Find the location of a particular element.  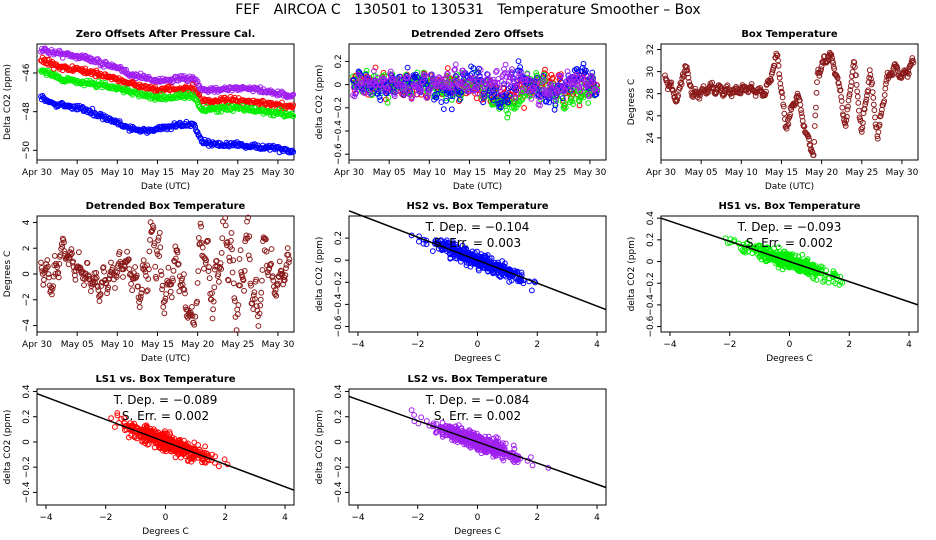

annotation-standard-error: S. Err. = 0.002 is located at coordinates (165, 416).